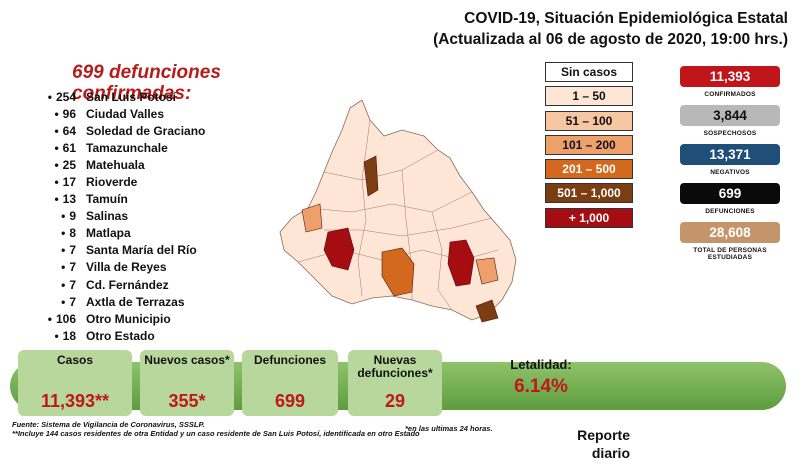  Describe the element at coordinates (187, 383) in the screenshot. I see `new-cases-card: Nuevos casos* 355*` at that location.